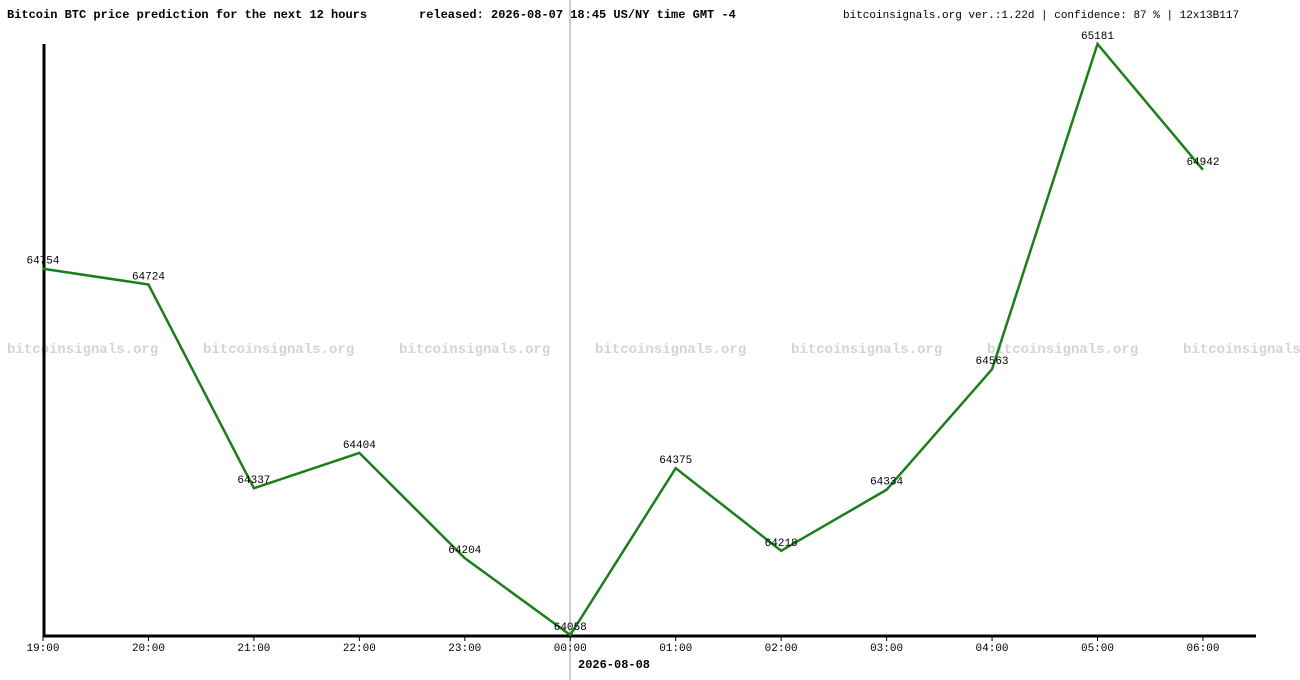 Image resolution: width=1300 pixels, height=680 pixels. I want to click on data-label: 64375, so click(675, 461).